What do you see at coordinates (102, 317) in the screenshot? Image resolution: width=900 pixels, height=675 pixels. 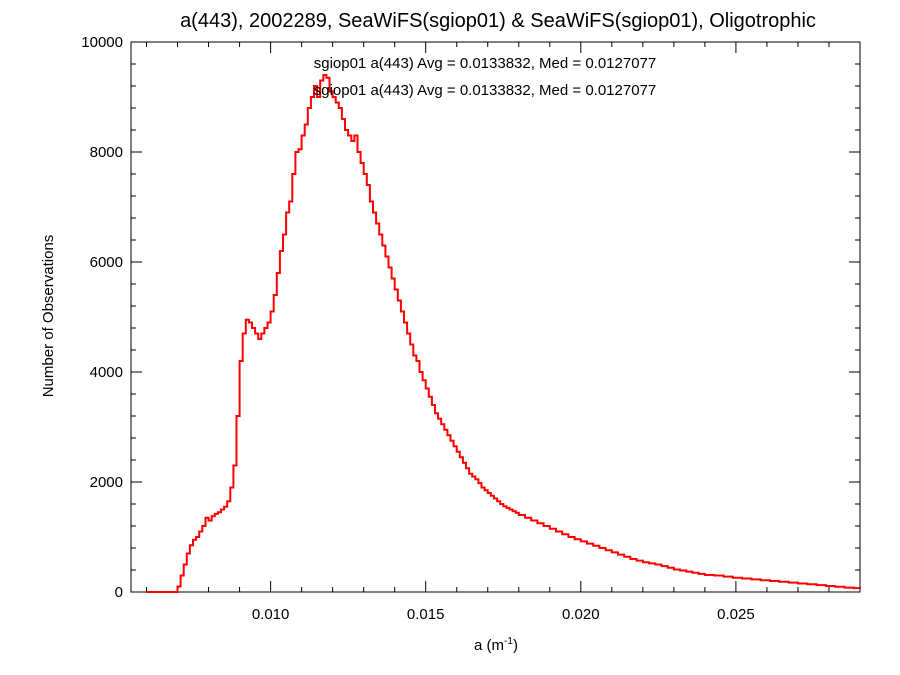 I see `y-axis-tick-labels: 0 2000 4000 6000 8000 10000` at bounding box center [102, 317].